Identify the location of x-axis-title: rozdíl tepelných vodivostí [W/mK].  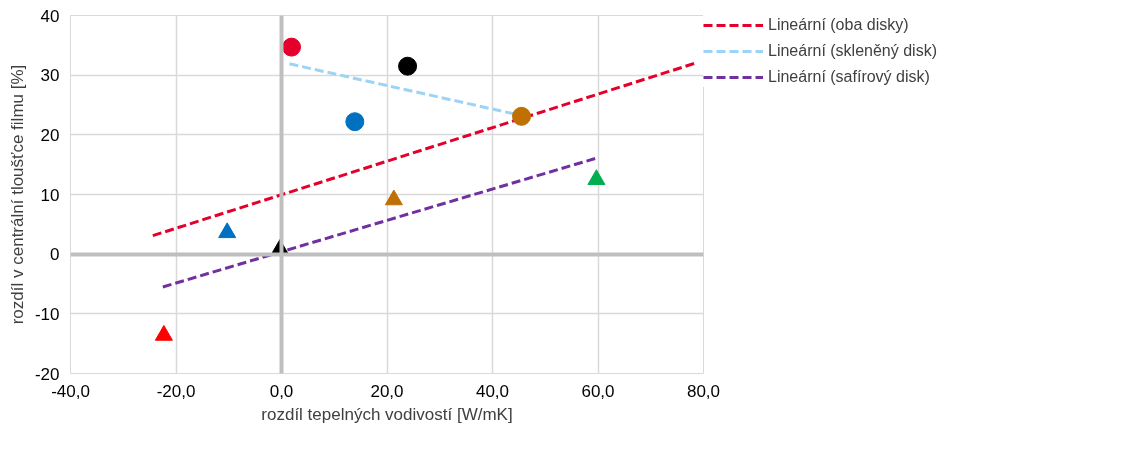
(387, 414).